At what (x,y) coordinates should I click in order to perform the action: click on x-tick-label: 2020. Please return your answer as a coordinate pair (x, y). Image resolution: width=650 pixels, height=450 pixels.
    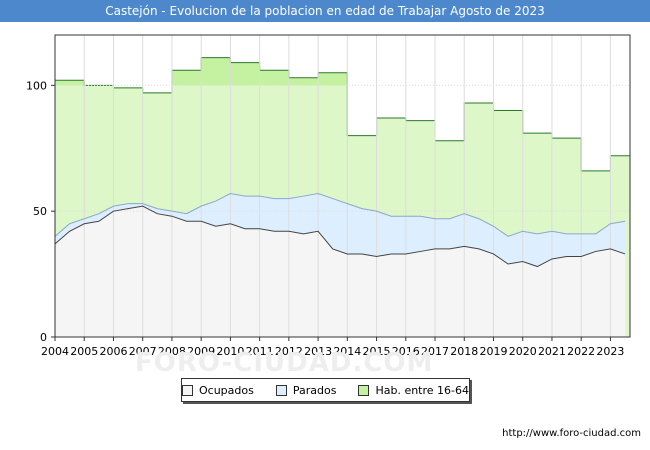
    Looking at the image, I should click on (523, 351).